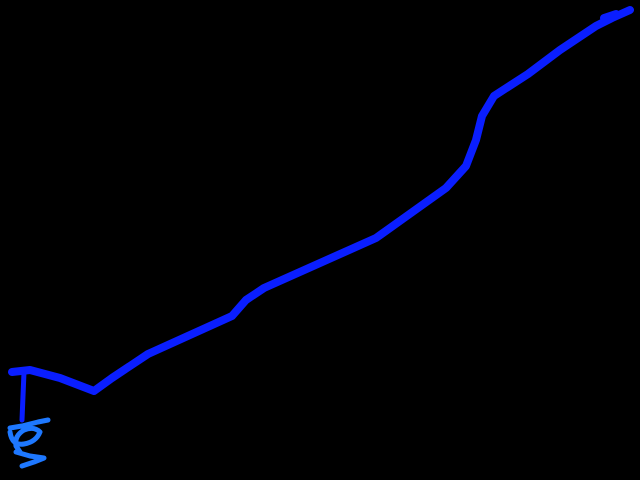 The width and height of the screenshot is (640, 480). I want to click on drop-stroke, so click(23, 396).